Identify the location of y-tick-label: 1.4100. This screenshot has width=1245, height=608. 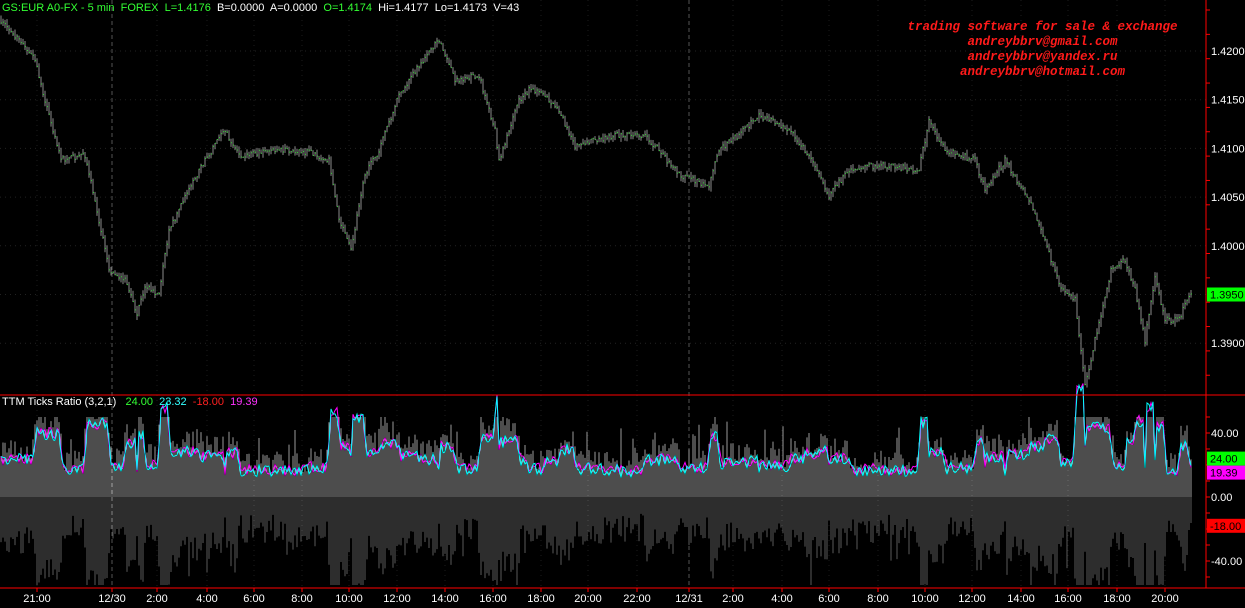
(1228, 149).